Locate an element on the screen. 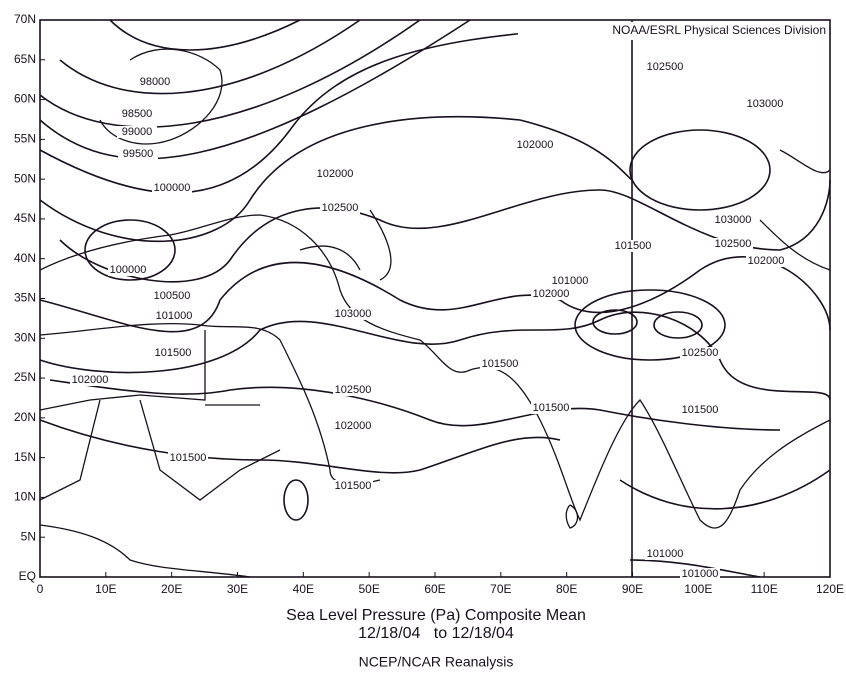 The height and width of the screenshot is (684, 846). lat-label: 35N is located at coordinates (25, 298).